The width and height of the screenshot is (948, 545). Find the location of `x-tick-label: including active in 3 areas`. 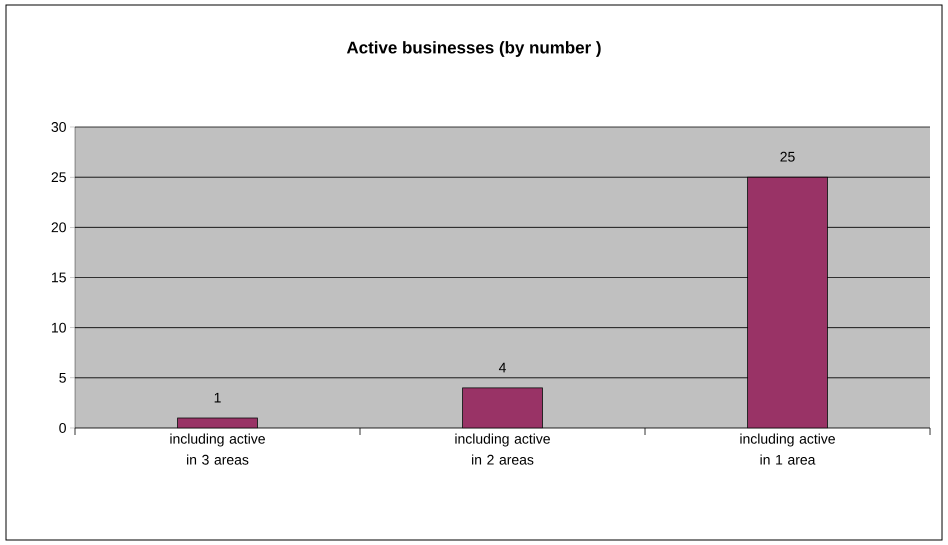

x-tick-label: including active in 3 areas is located at coordinates (217, 449).